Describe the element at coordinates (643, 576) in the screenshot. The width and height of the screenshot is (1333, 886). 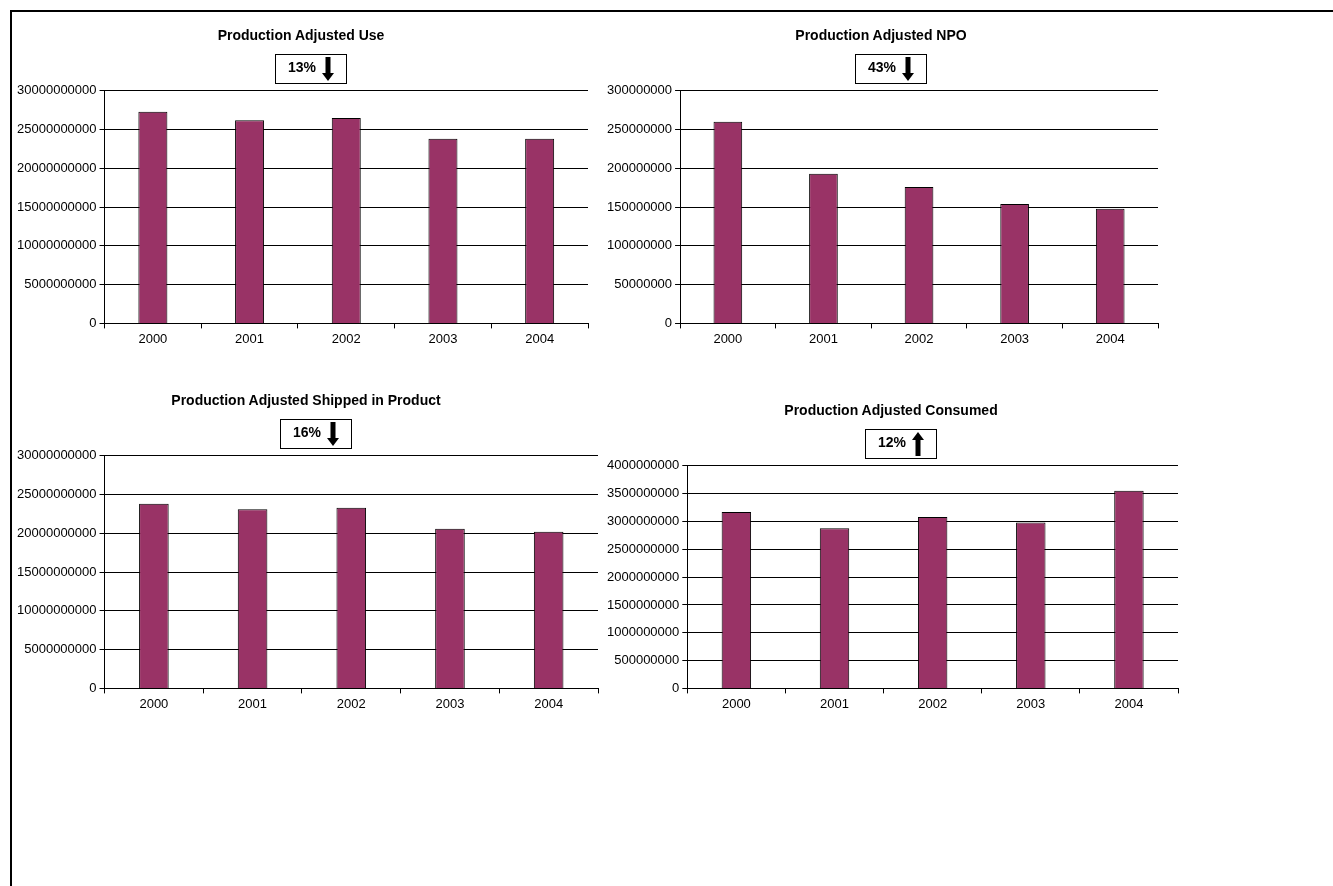
I see `y-tick-label: 2000000000` at that location.